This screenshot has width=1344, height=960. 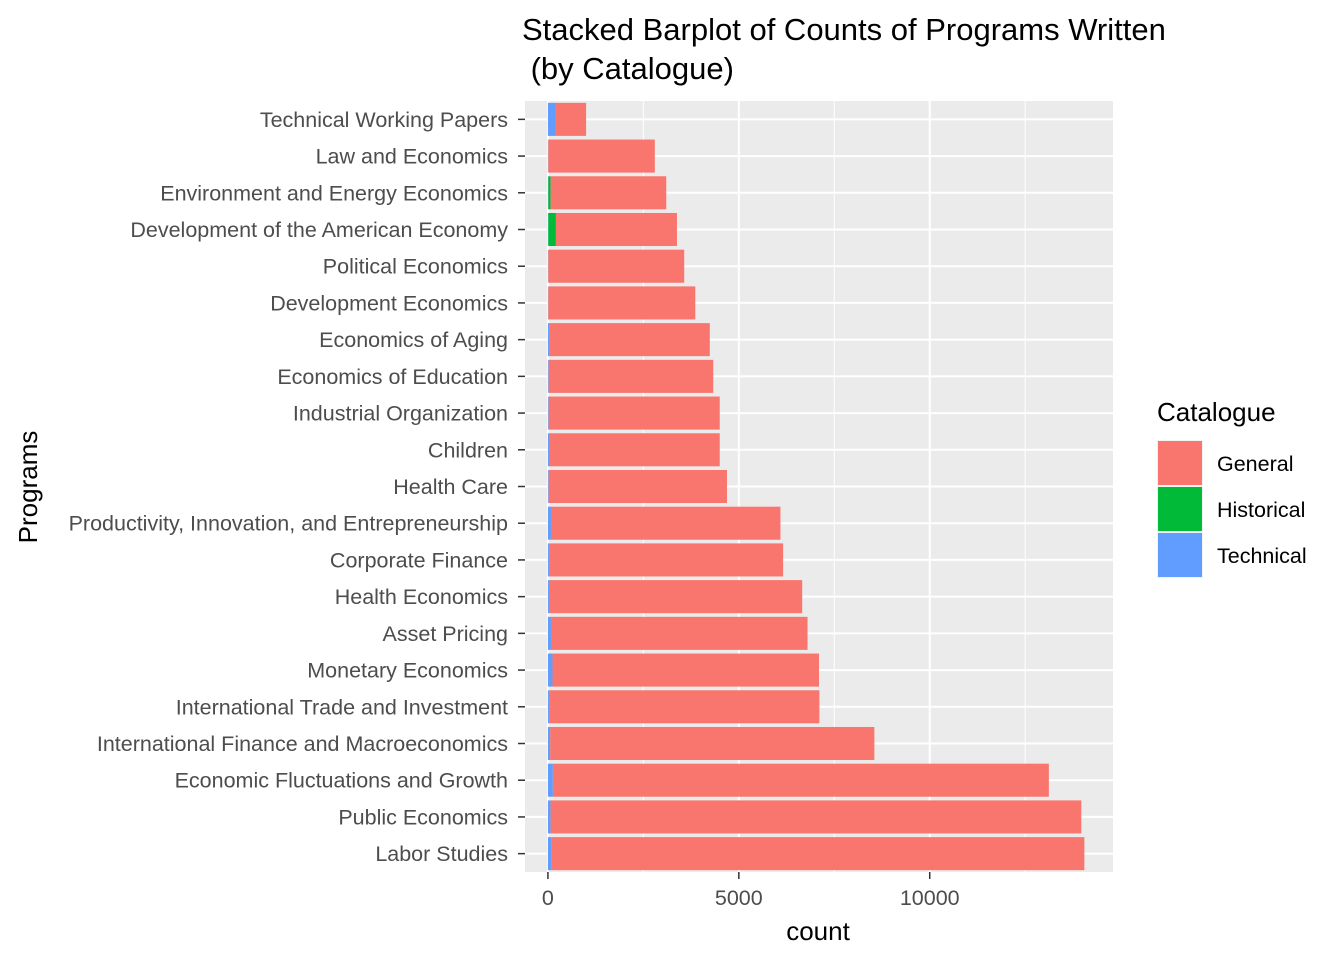 What do you see at coordinates (930, 898) in the screenshot?
I see `x-tick-label: 10000` at bounding box center [930, 898].